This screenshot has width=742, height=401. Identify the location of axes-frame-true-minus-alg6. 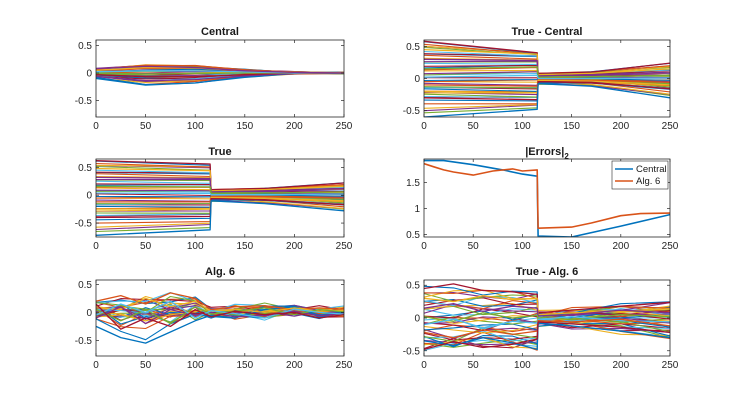
(547, 318).